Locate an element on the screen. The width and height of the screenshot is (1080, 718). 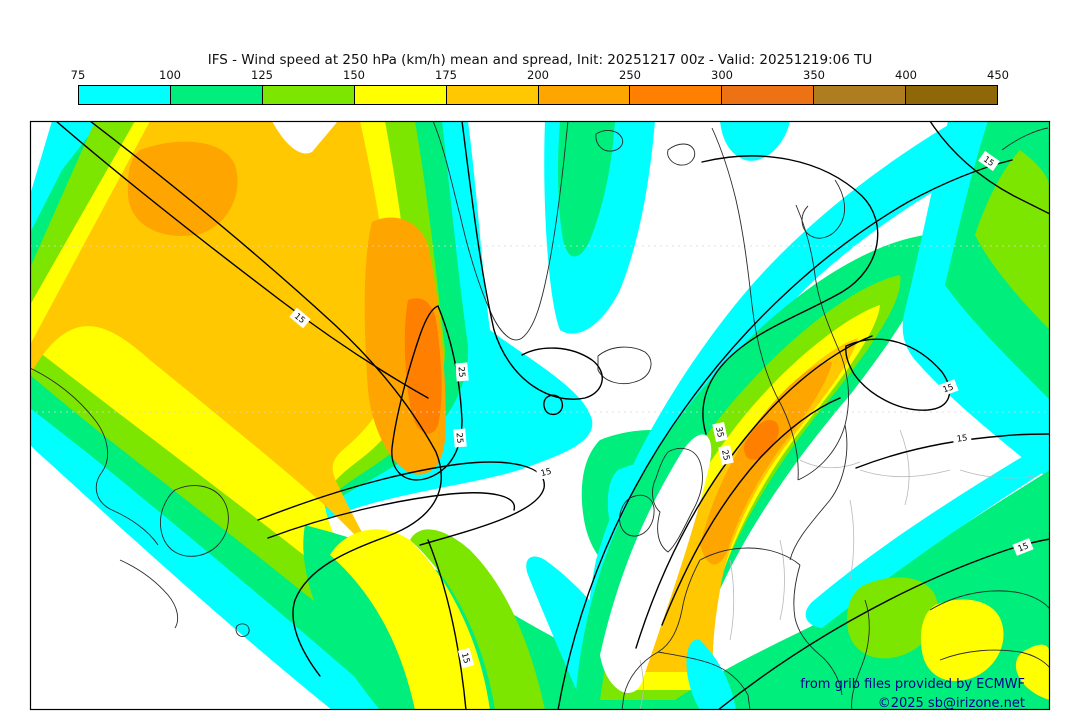
colorbar-tick-400: 400 is located at coordinates (906, 75).